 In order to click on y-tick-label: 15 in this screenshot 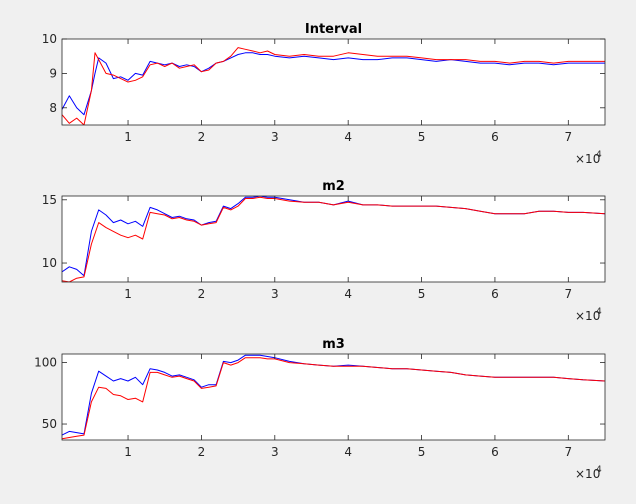, I will do `click(49, 200)`.